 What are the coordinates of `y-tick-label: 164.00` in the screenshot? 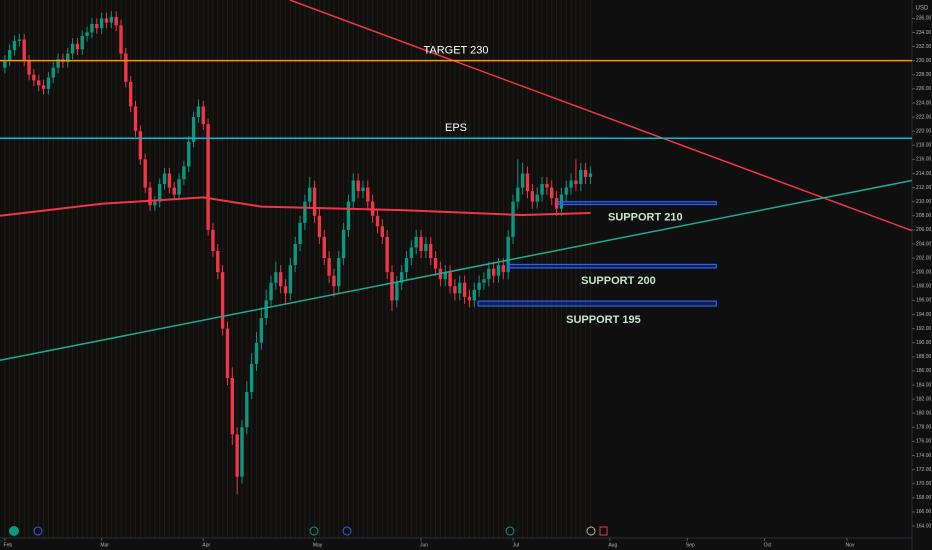 It's located at (924, 526).